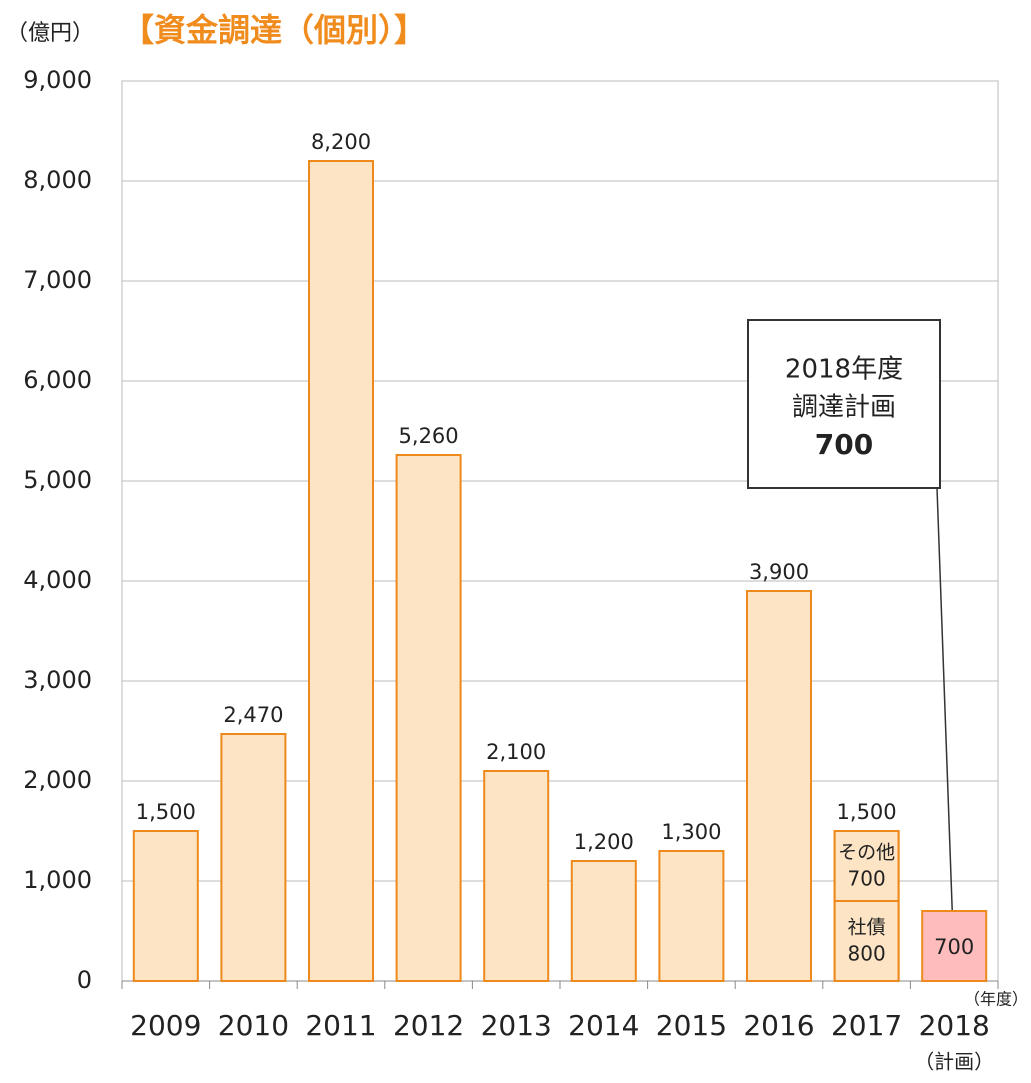 This screenshot has height=1083, width=1031. What do you see at coordinates (944, 699) in the screenshot?
I see `callout-leader` at bounding box center [944, 699].